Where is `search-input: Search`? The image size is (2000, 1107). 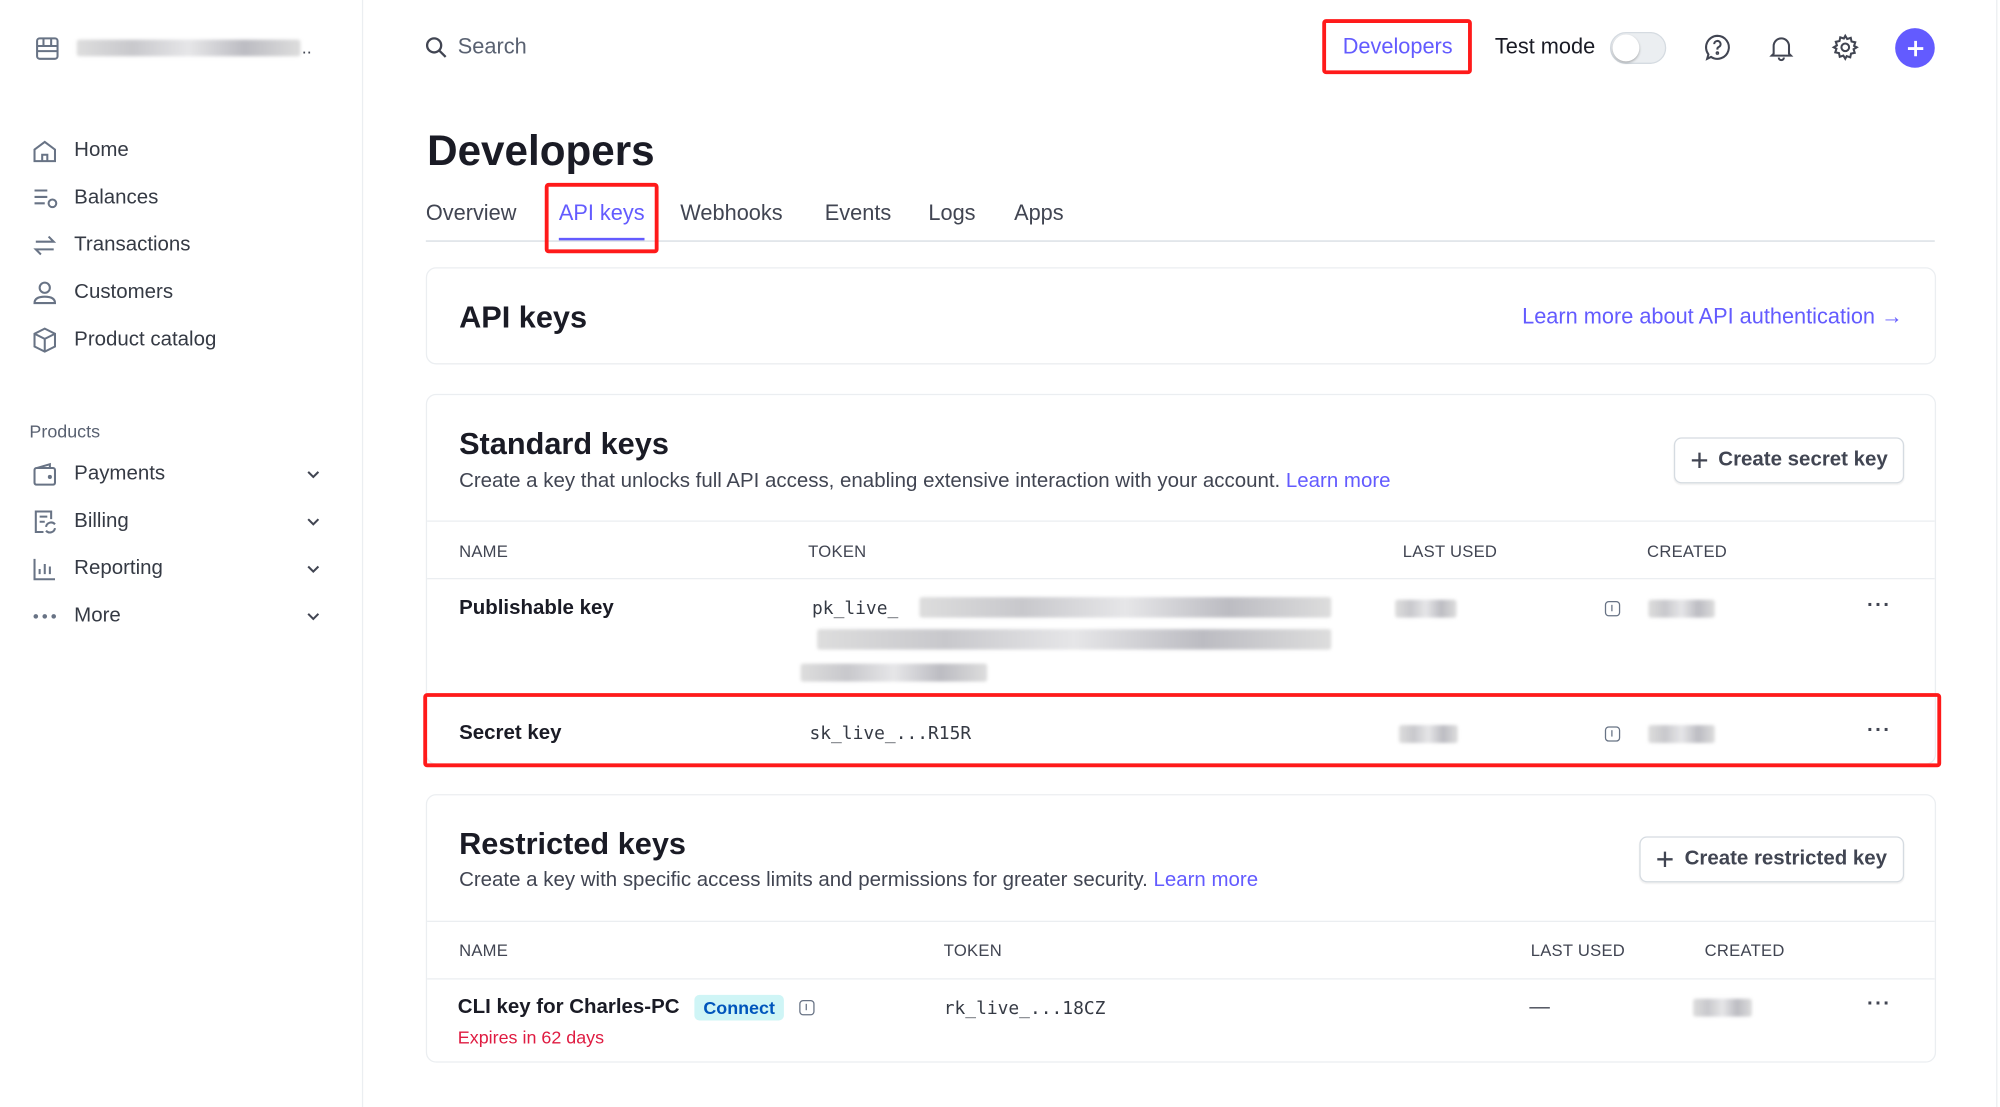 search-input: Search is located at coordinates (617, 48).